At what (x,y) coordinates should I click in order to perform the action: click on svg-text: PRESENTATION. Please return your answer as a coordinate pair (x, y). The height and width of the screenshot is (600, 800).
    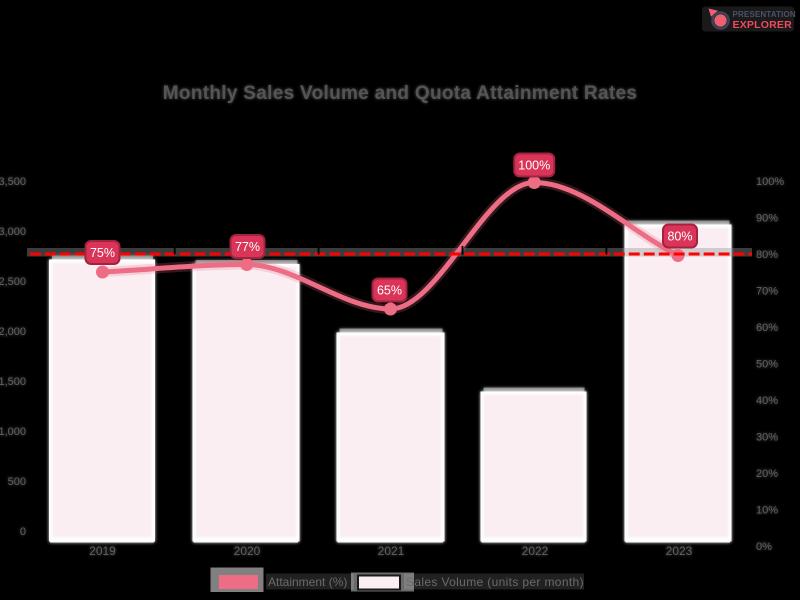
    Looking at the image, I should click on (764, 14).